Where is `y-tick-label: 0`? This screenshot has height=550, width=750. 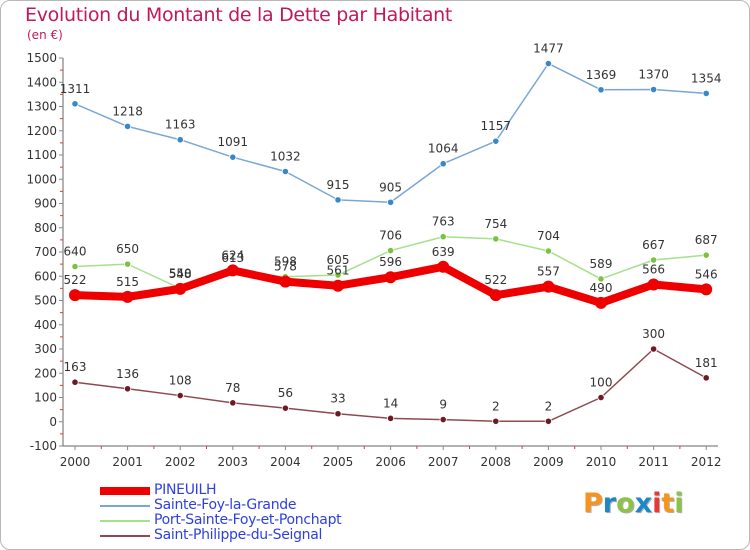 y-tick-label: 0 is located at coordinates (53, 422).